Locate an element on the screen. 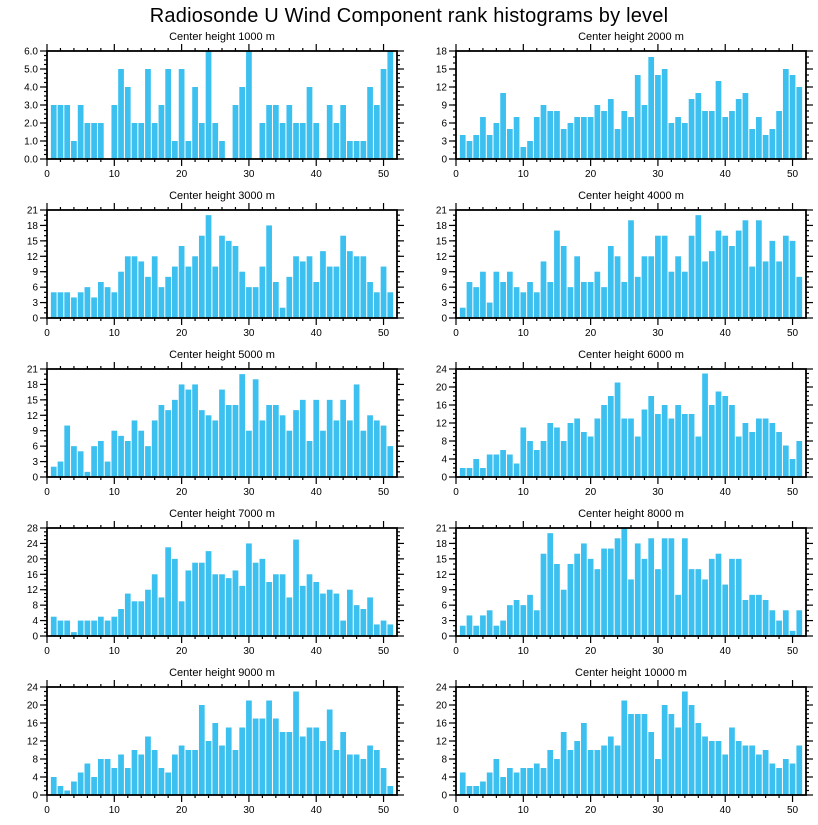  panel-title: Center height 2000 m is located at coordinates (631, 37).